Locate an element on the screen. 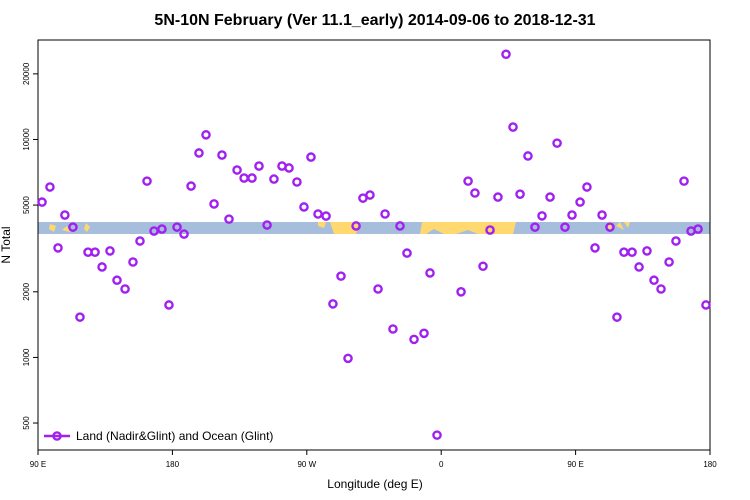 The image size is (750, 500). y-axis-label: N Total is located at coordinates (6, 244).